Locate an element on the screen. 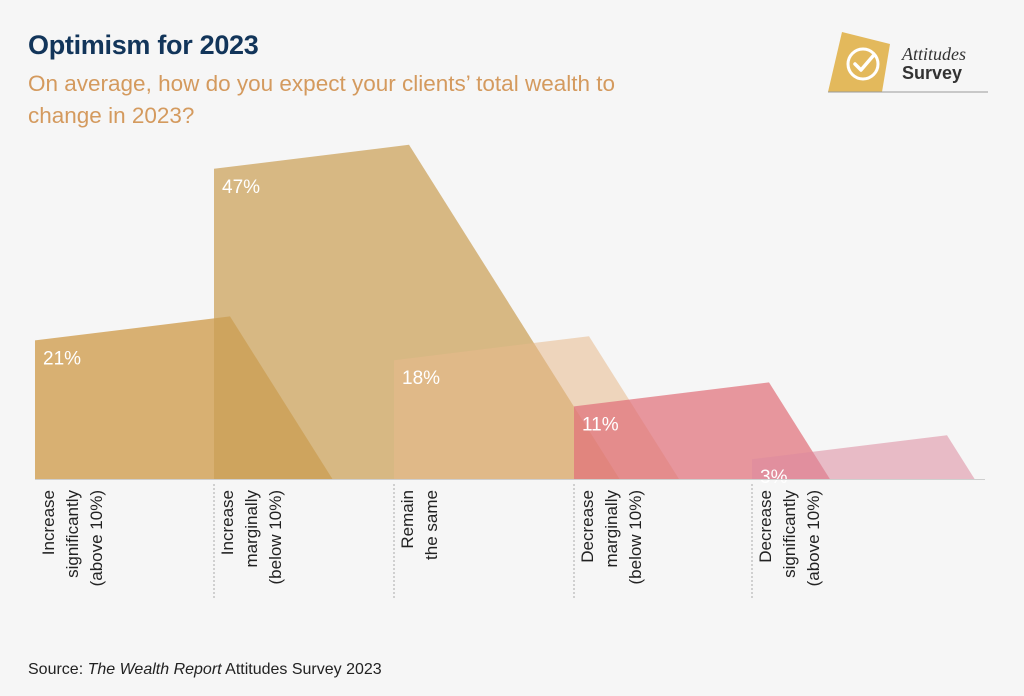 This screenshot has width=1024, height=696. category-label: Remain the same is located at coordinates (419, 525).